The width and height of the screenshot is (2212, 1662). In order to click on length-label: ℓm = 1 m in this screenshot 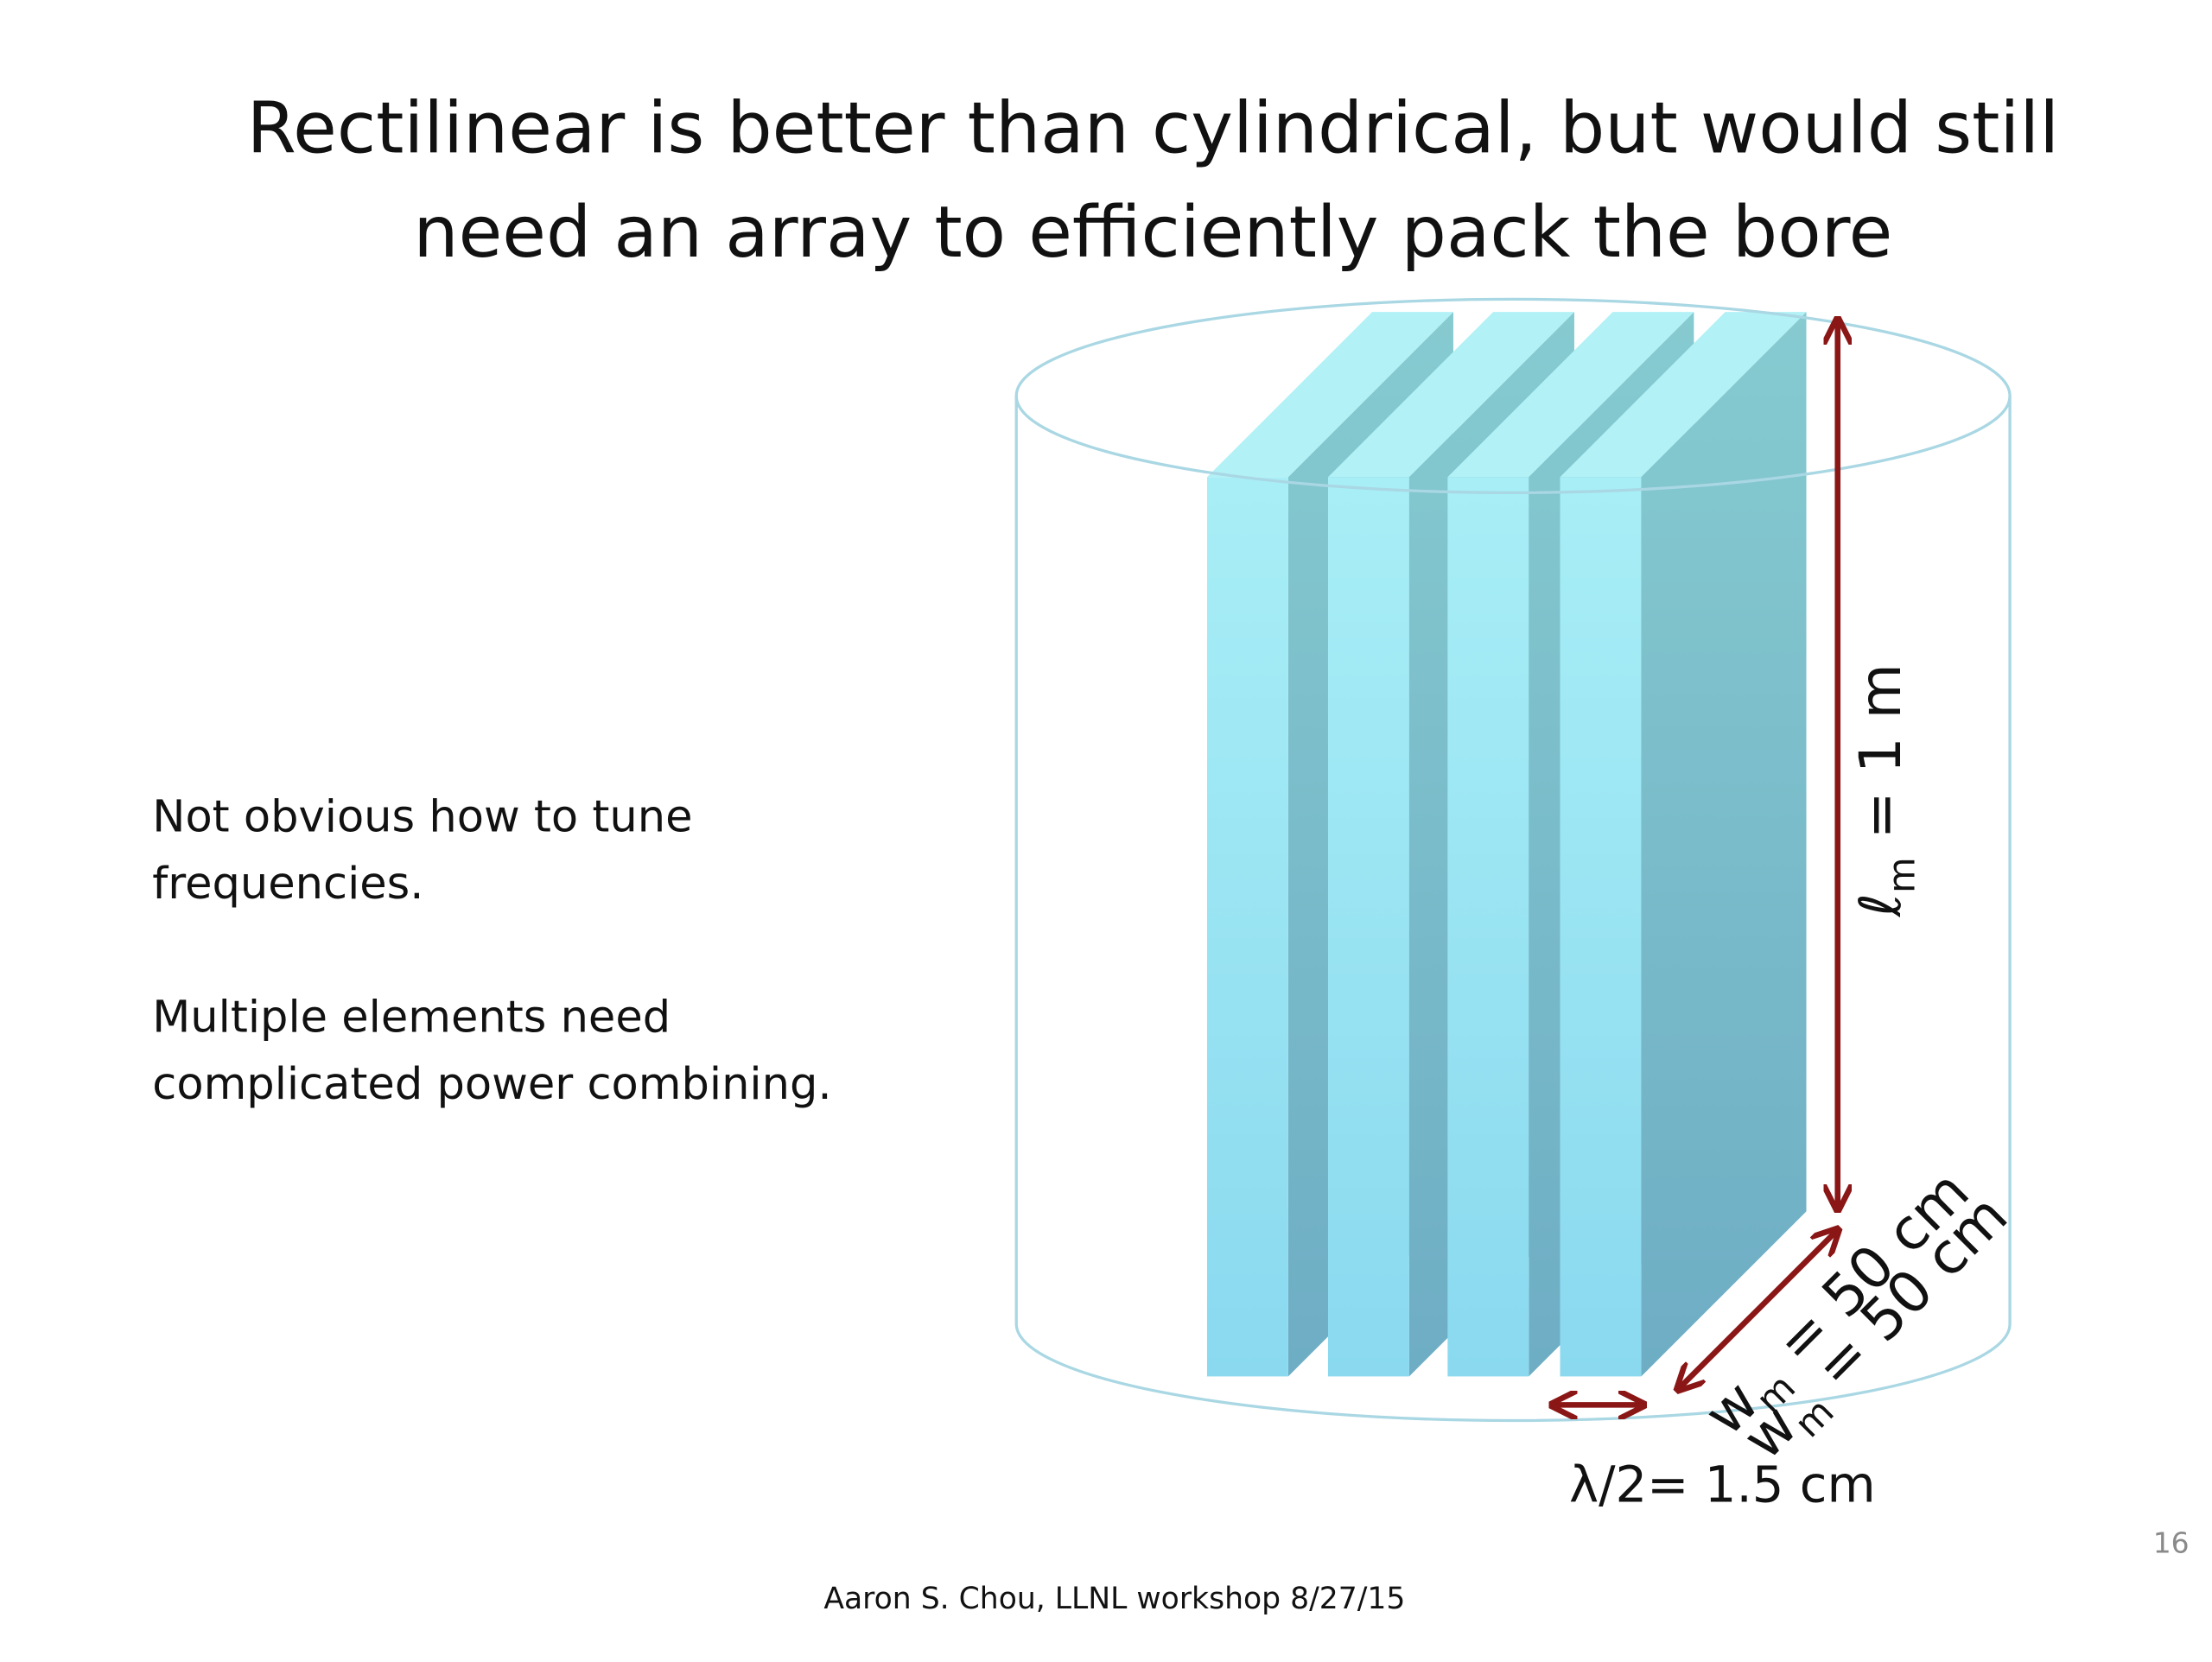, I will do `click(1885, 790)`.